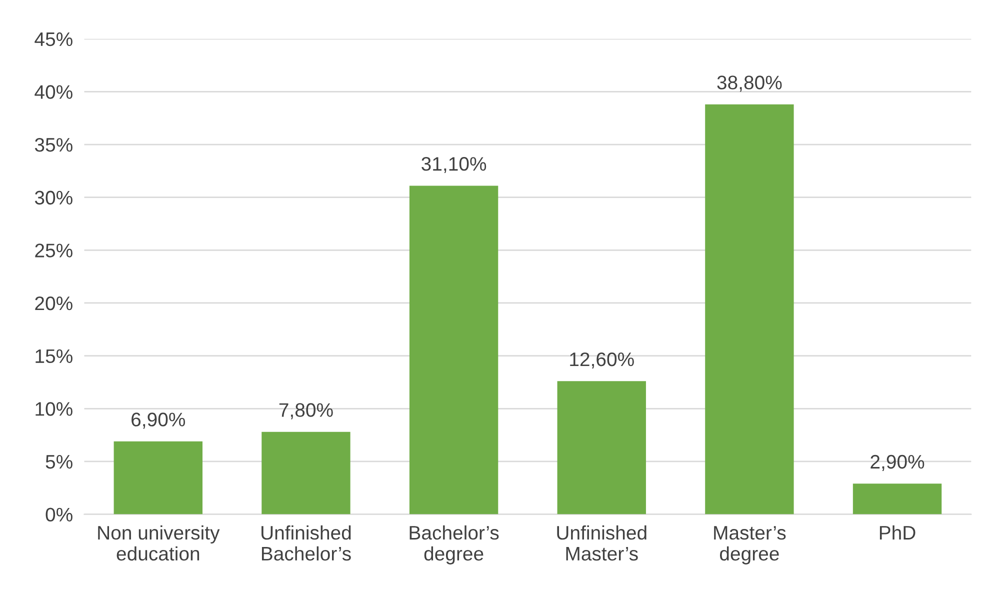 The height and width of the screenshot is (598, 991). What do you see at coordinates (53, 251) in the screenshot?
I see `y-tick-label: 25%` at bounding box center [53, 251].